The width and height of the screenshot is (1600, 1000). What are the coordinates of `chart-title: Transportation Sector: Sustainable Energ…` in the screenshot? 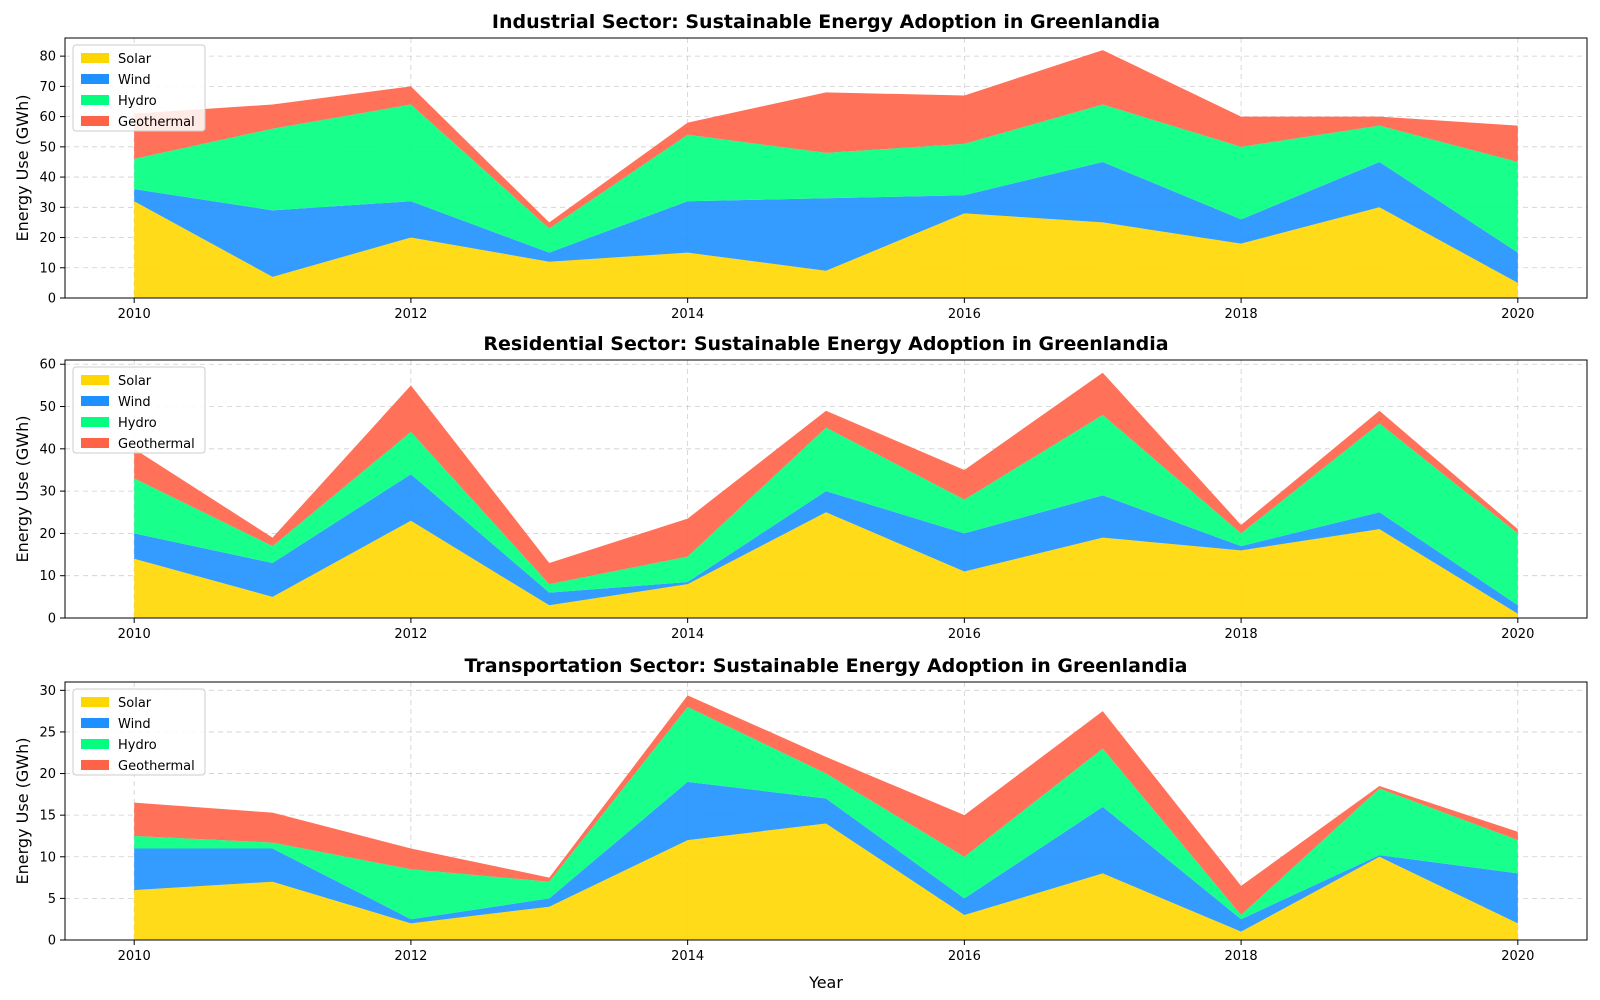 It's located at (826, 666).